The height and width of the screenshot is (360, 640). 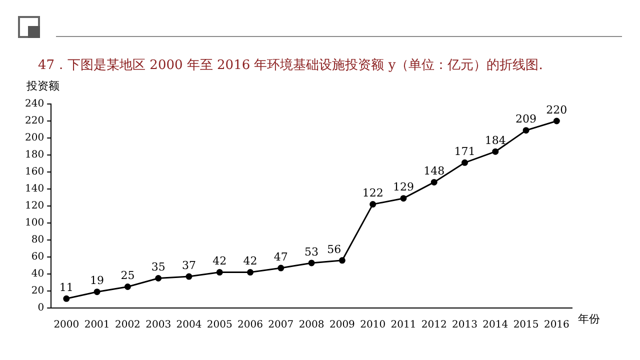 What do you see at coordinates (526, 325) in the screenshot?
I see `x-tick-label: 2015` at bounding box center [526, 325].